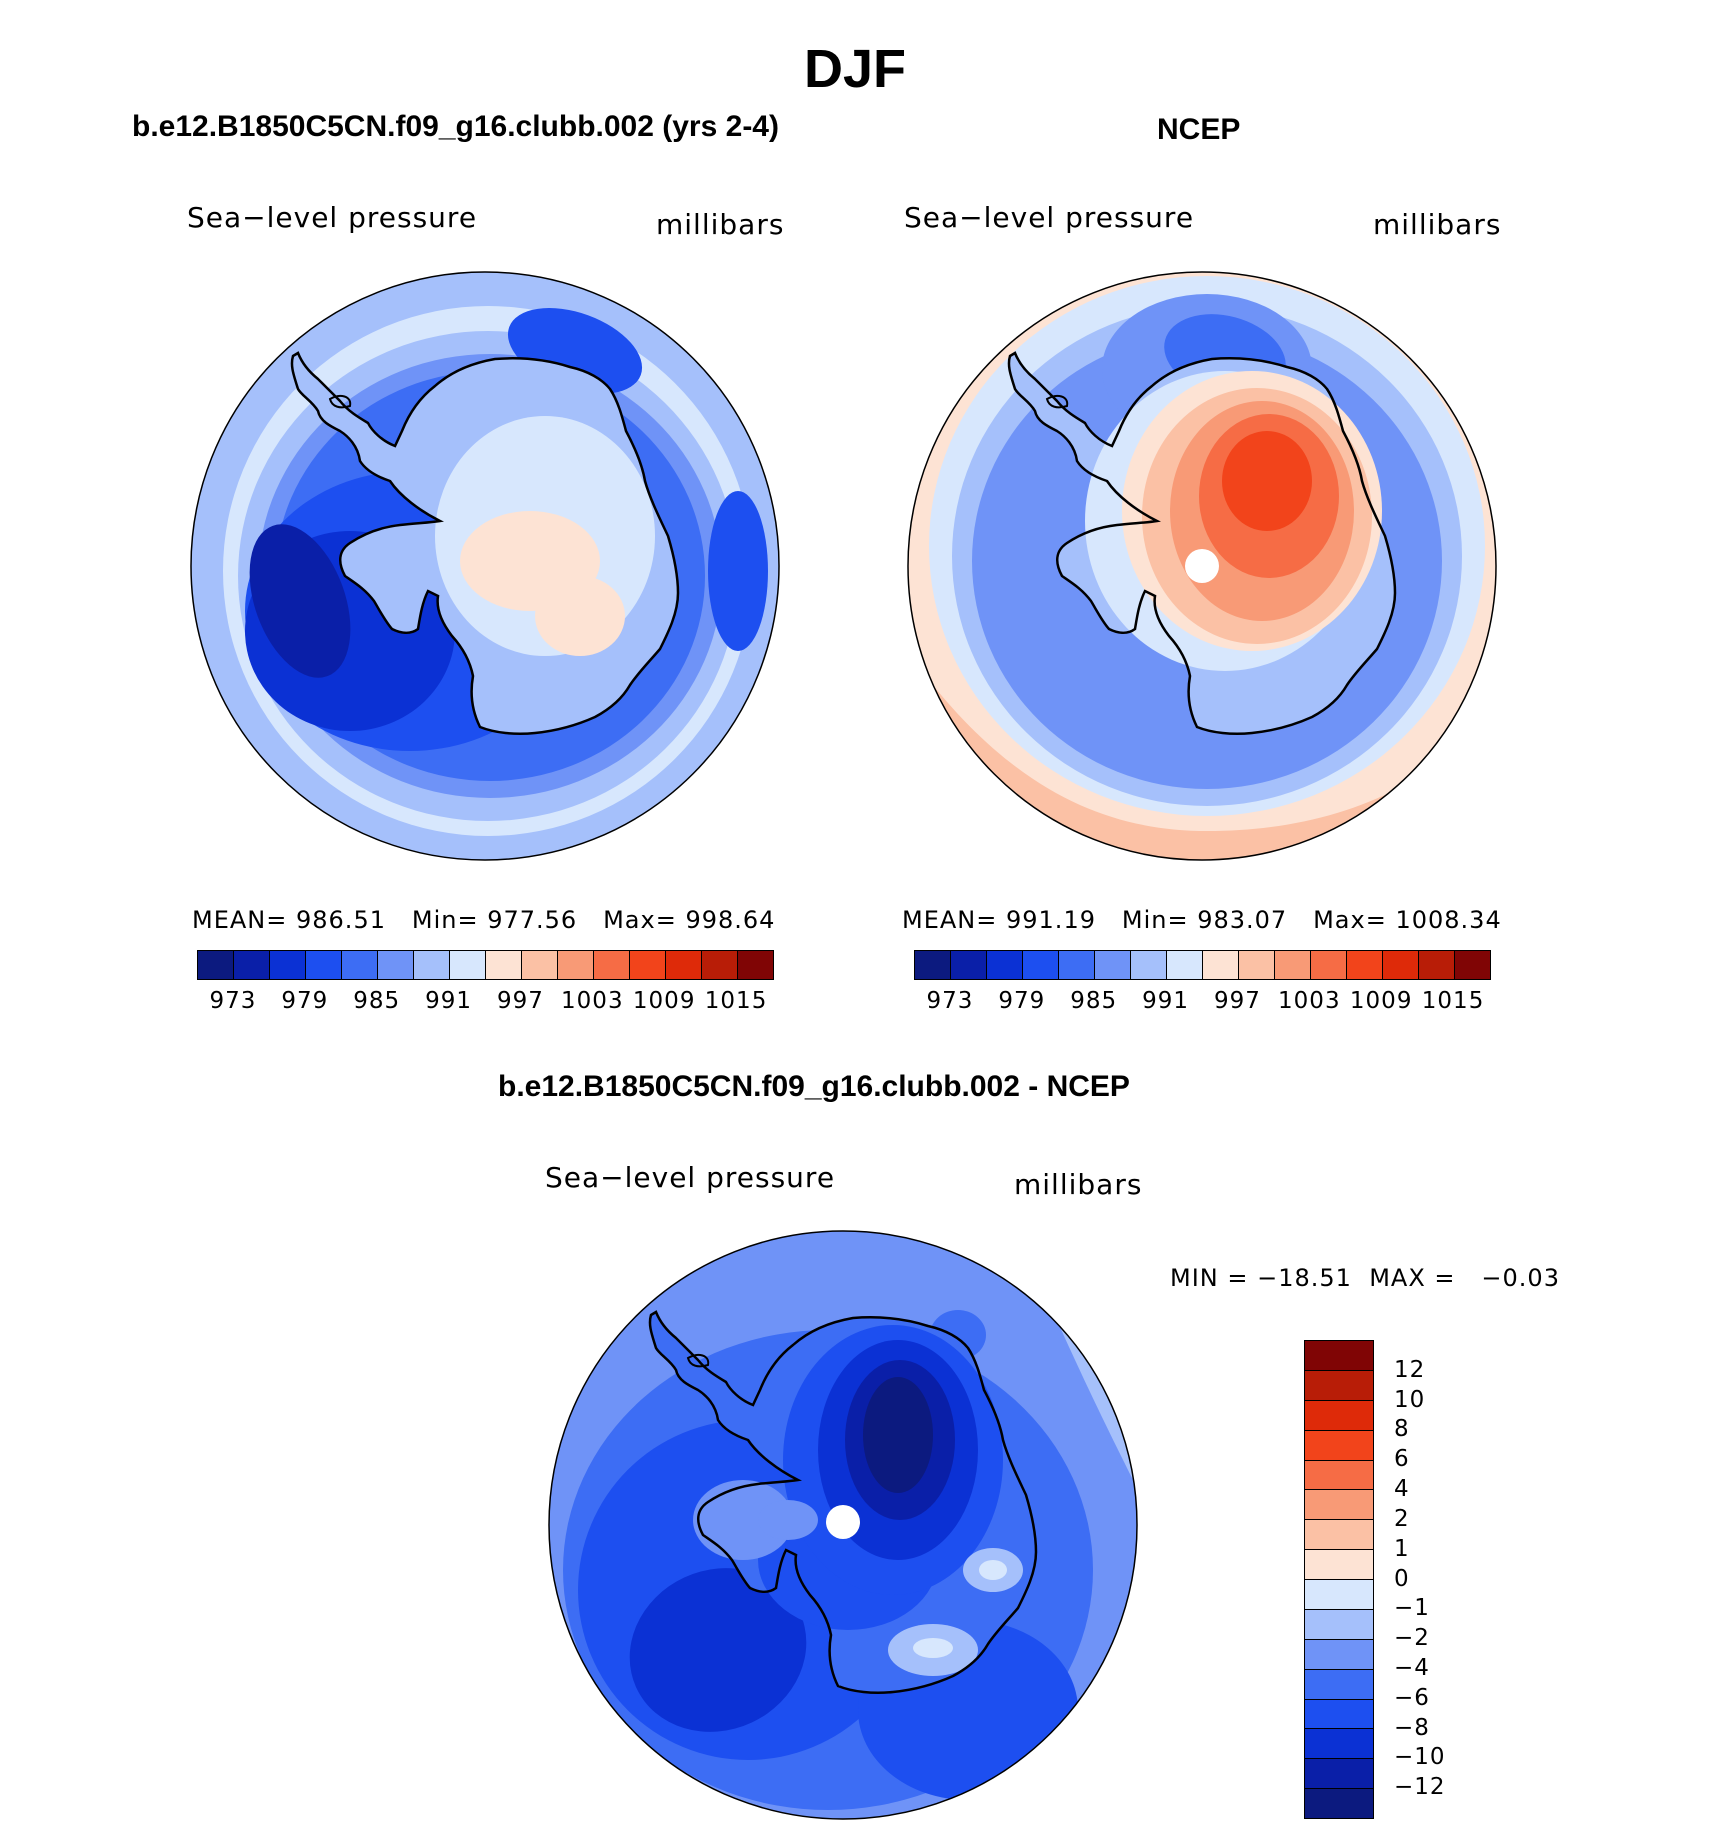 The image size is (1710, 1839). Describe the element at coordinates (1402, 1459) in the screenshot. I see `diff-colorbar-tick-label: 6` at that location.